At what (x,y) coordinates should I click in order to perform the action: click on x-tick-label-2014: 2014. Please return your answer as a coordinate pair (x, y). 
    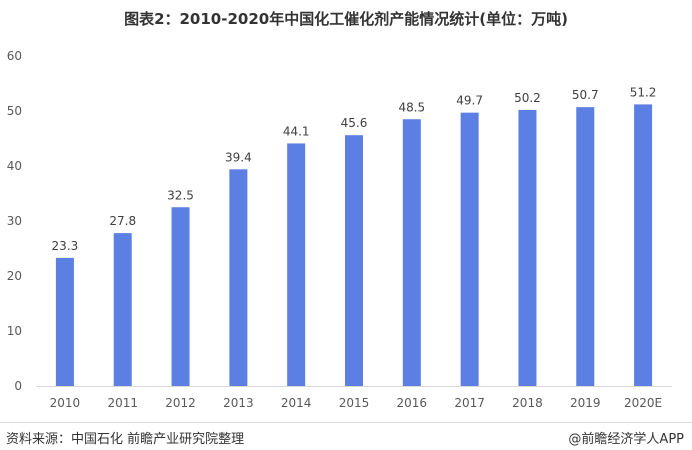
    Looking at the image, I should click on (296, 403).